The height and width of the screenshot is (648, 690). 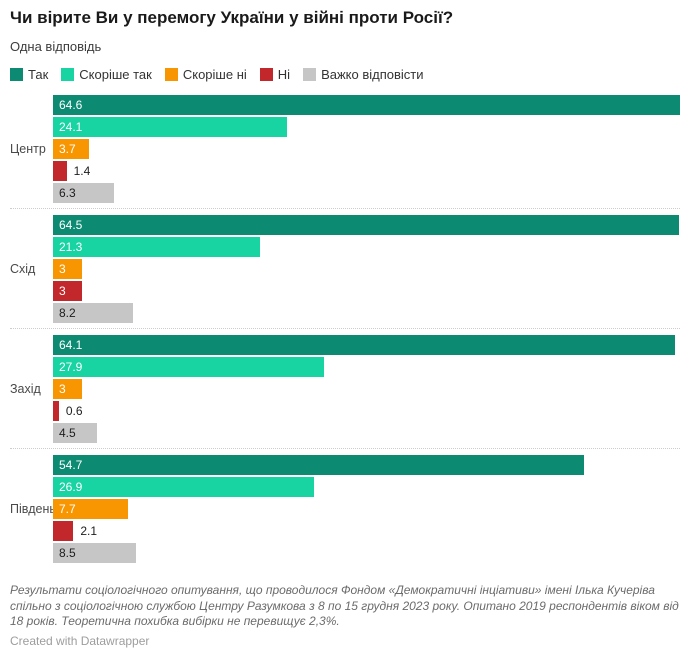 What do you see at coordinates (366, 553) in the screenshot?
I see `bar-row: 8.5` at bounding box center [366, 553].